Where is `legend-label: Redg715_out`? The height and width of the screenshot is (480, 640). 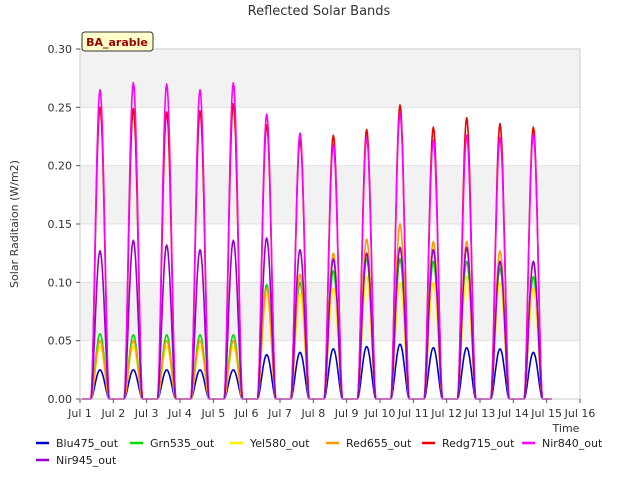
legend-label: Redg715_out is located at coordinates (478, 443).